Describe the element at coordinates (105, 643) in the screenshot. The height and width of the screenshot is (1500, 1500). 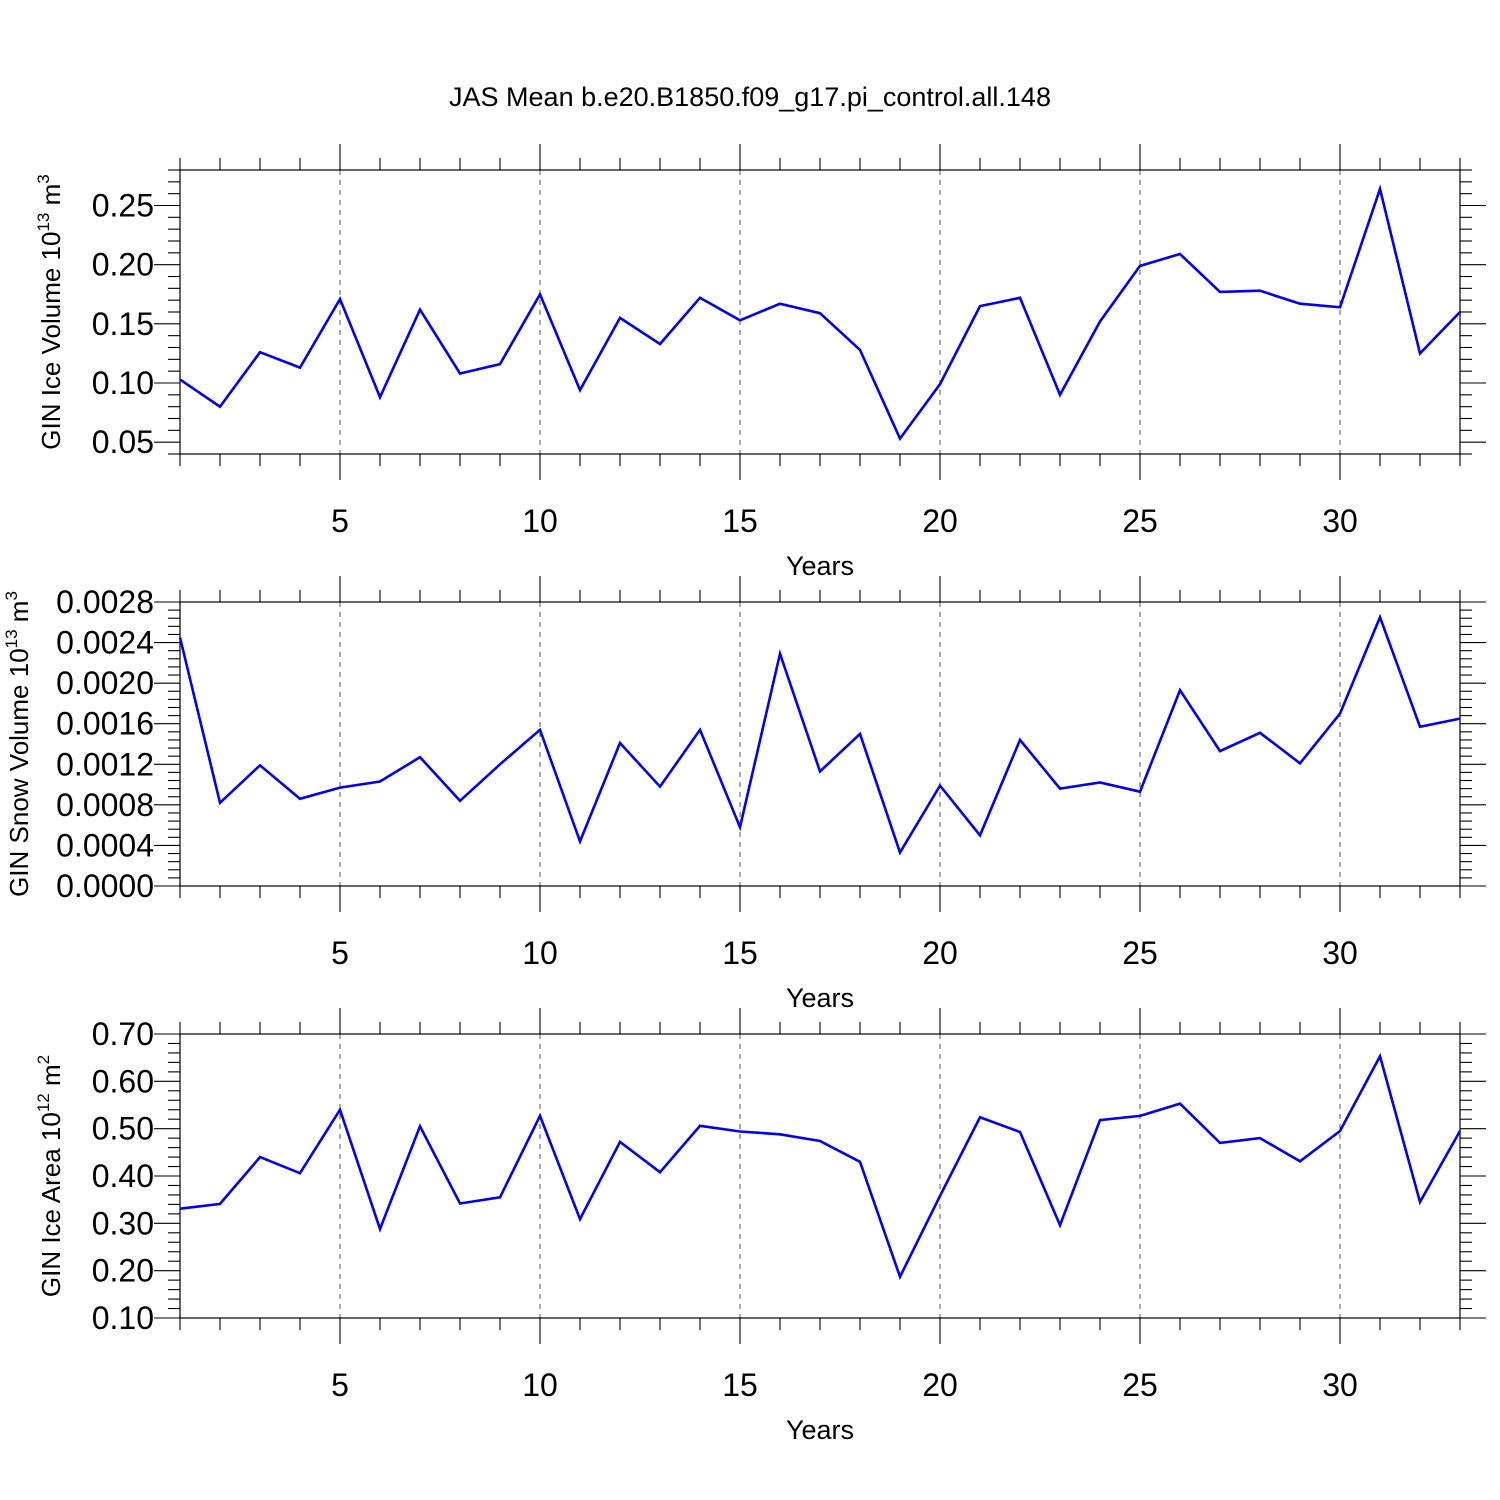
I see `y-tick-label: 0.0024` at that location.